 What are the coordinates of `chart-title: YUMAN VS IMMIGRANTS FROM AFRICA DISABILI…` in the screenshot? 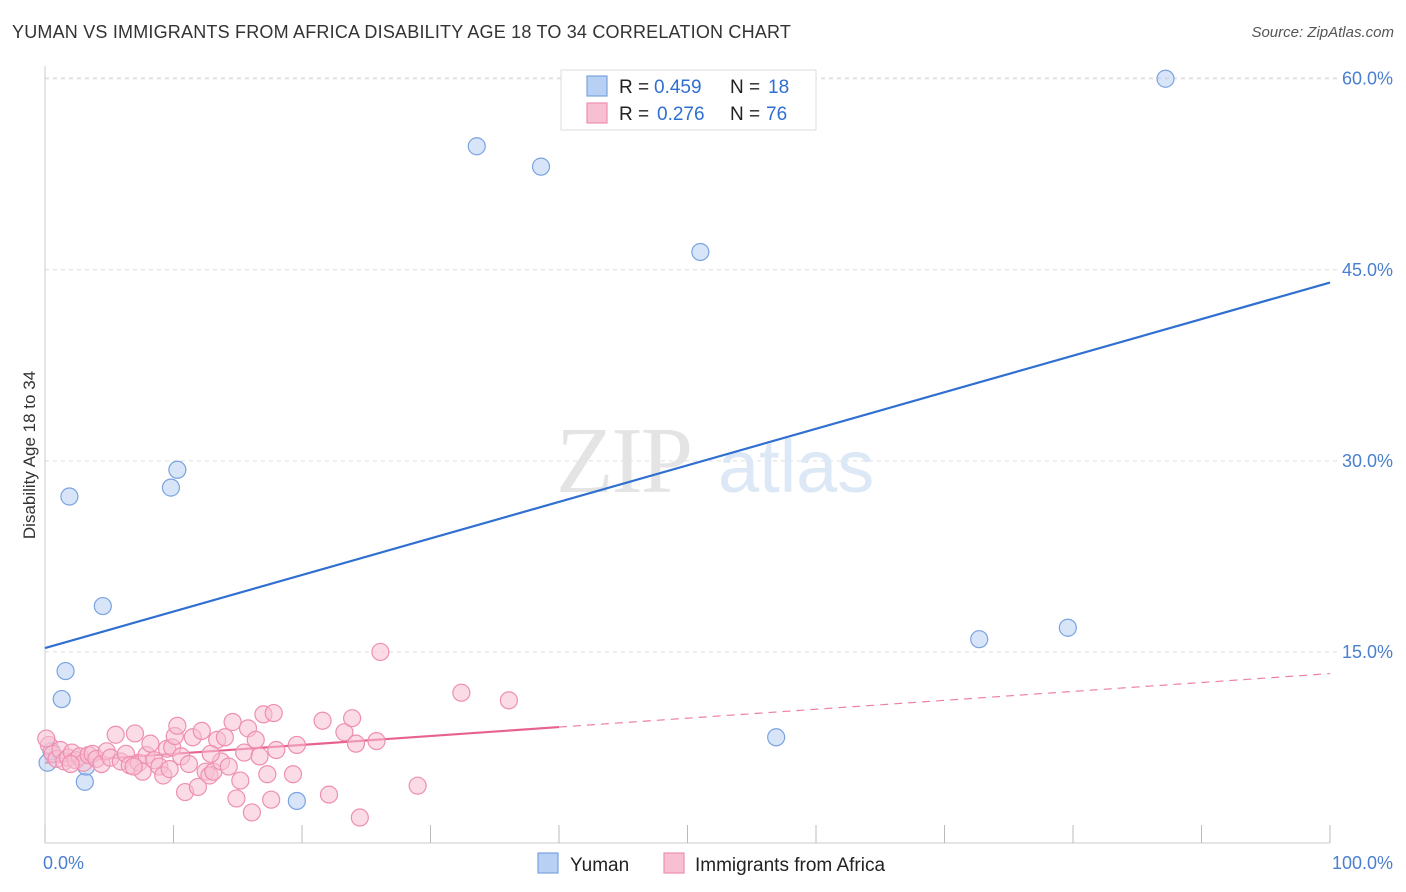 It's located at (402, 32).